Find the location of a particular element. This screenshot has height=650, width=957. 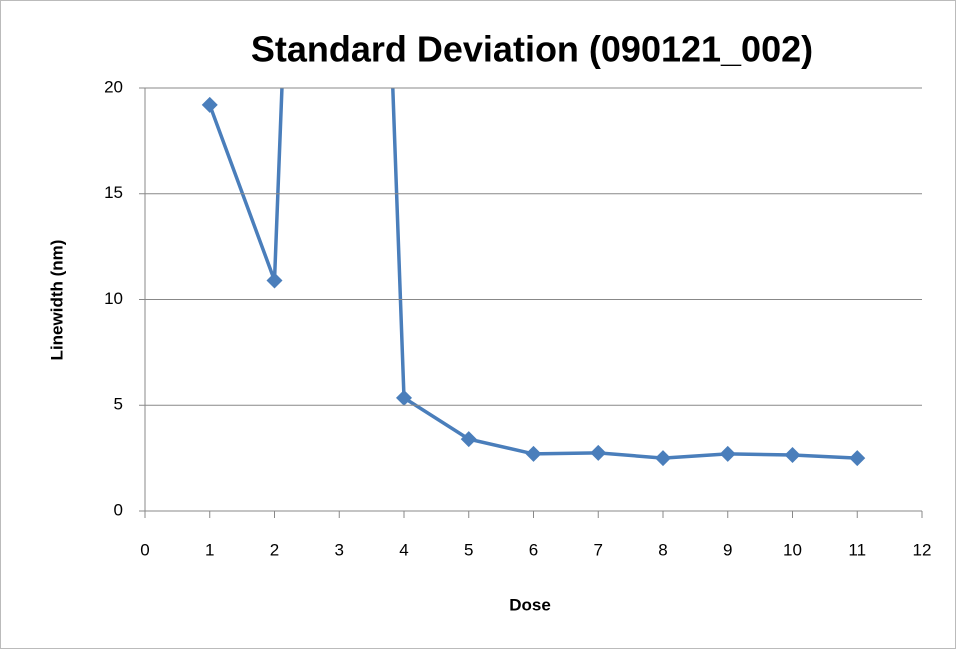

y-axis-label: Linewidth (nm) is located at coordinates (56, 300).